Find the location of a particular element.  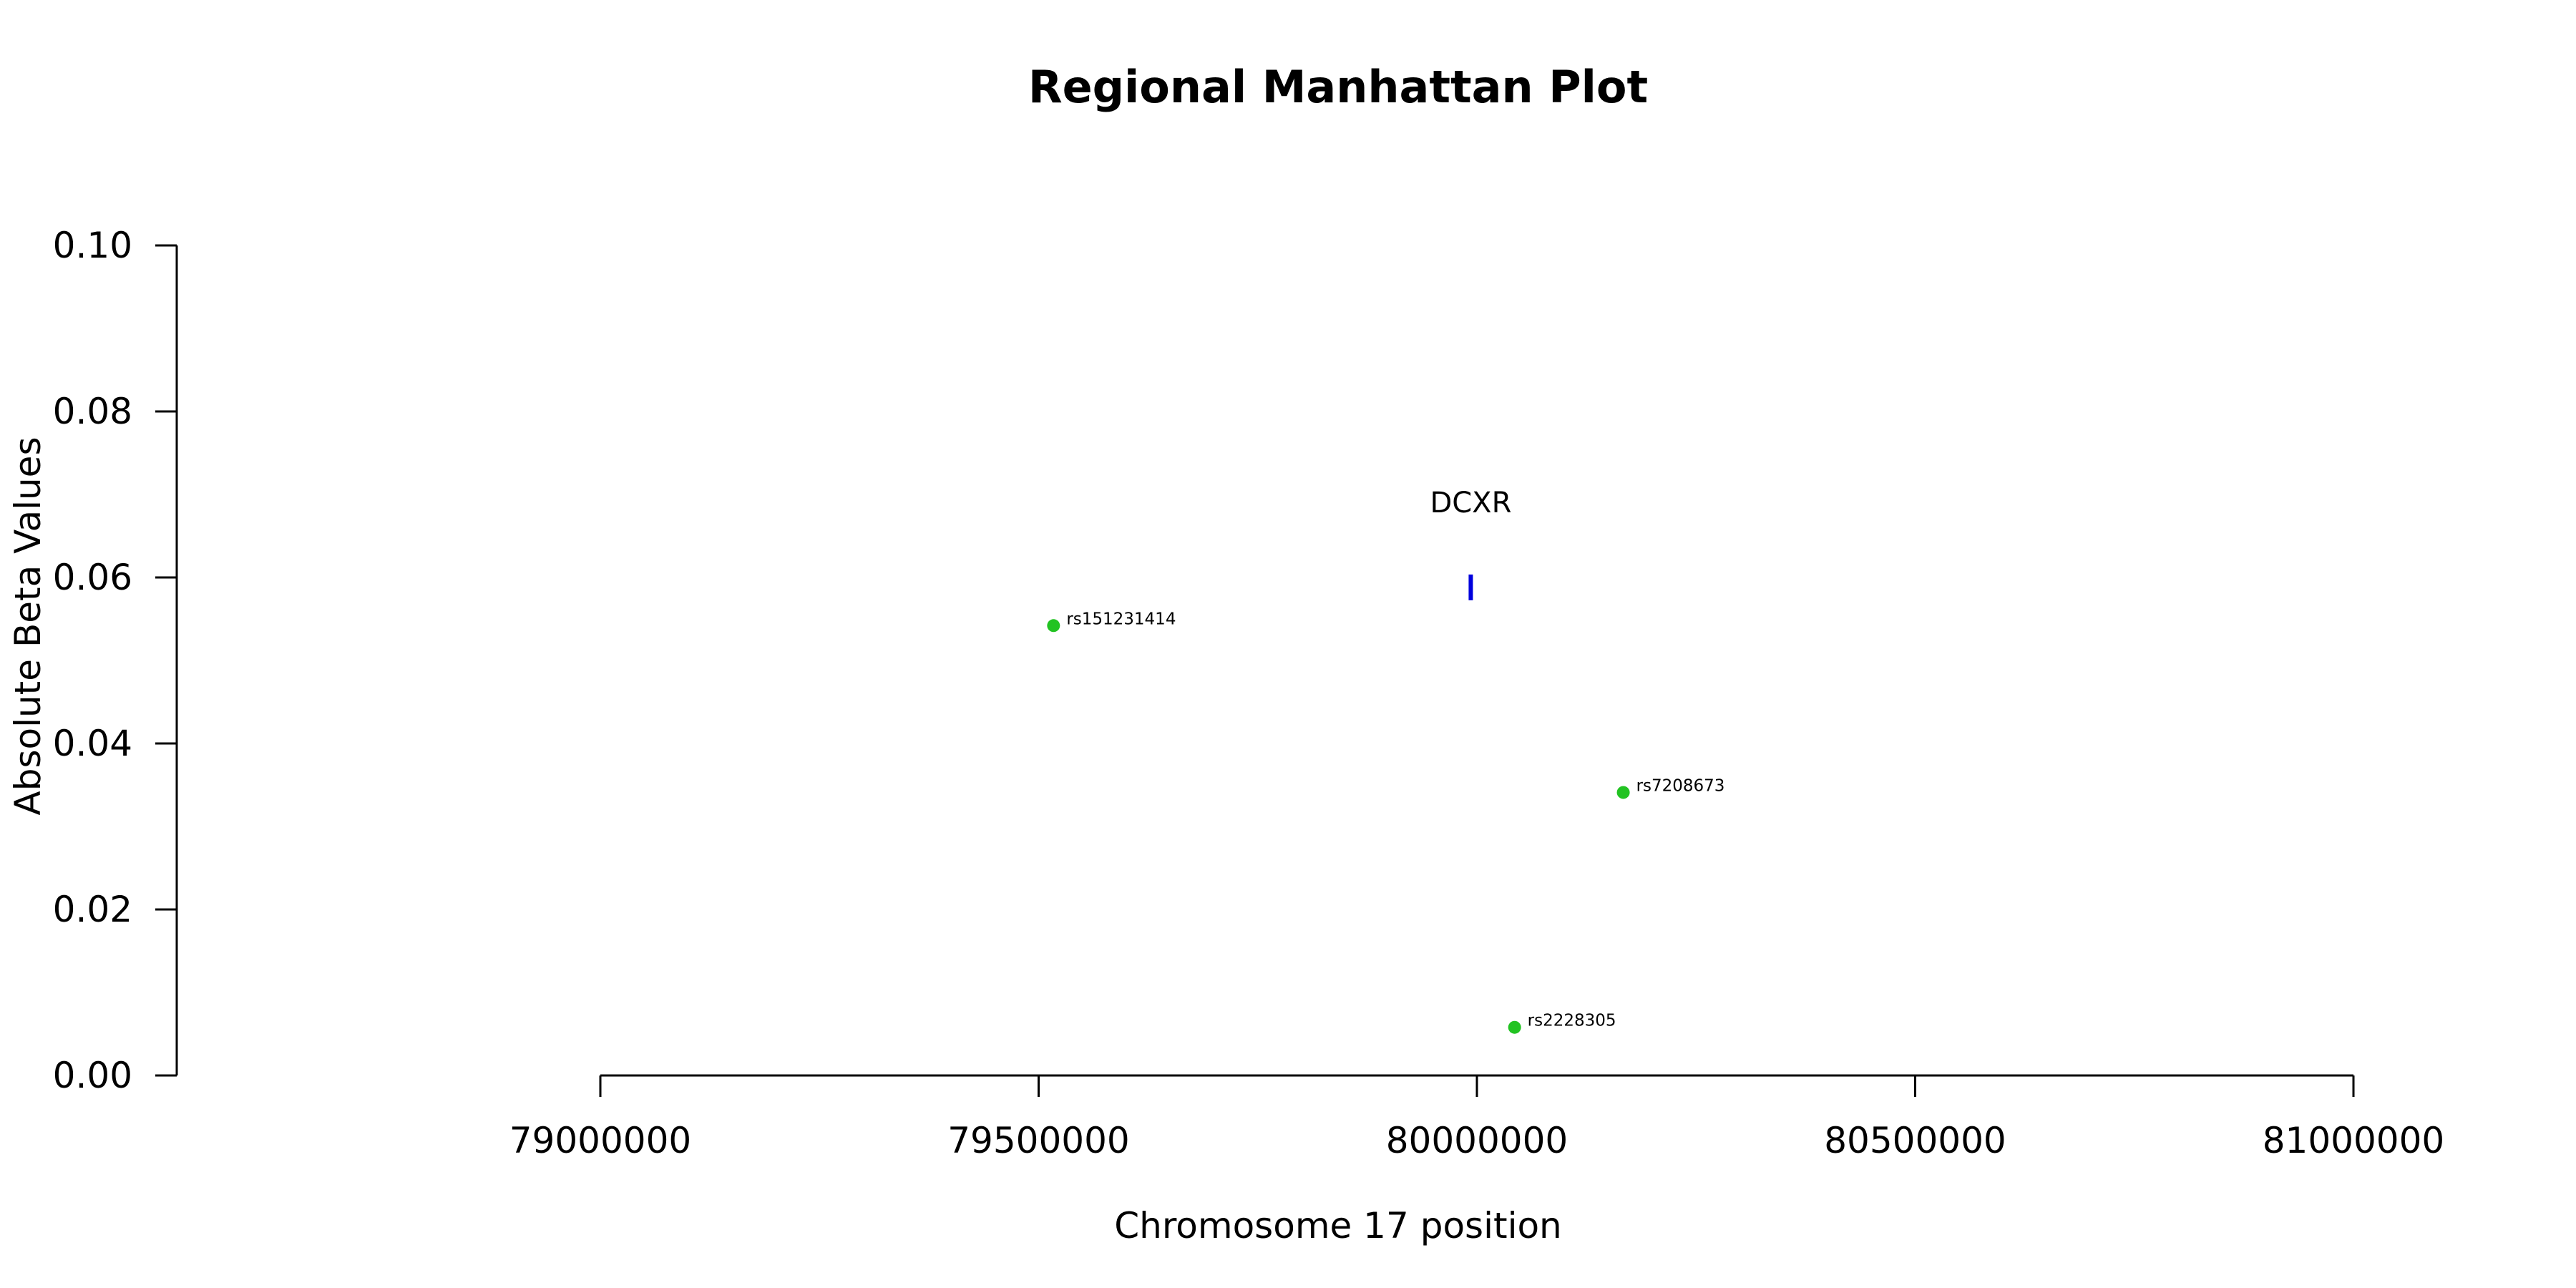

snp-label: rs151231414 is located at coordinates (1121, 619).